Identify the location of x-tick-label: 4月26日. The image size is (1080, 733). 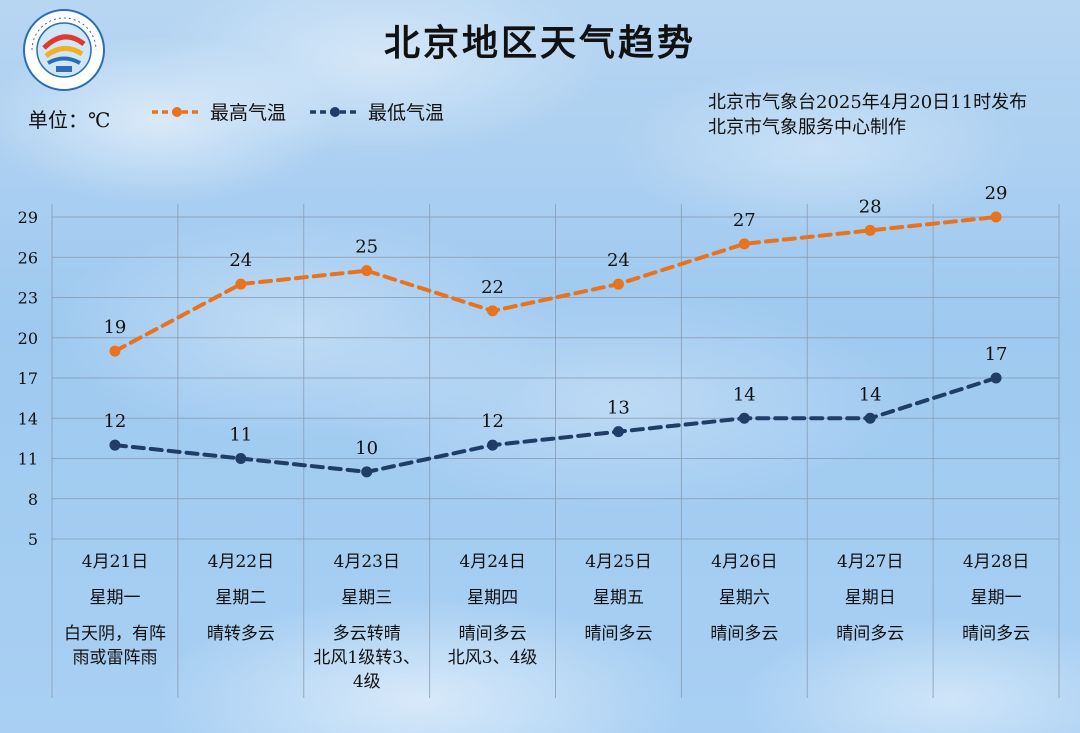
(744, 562).